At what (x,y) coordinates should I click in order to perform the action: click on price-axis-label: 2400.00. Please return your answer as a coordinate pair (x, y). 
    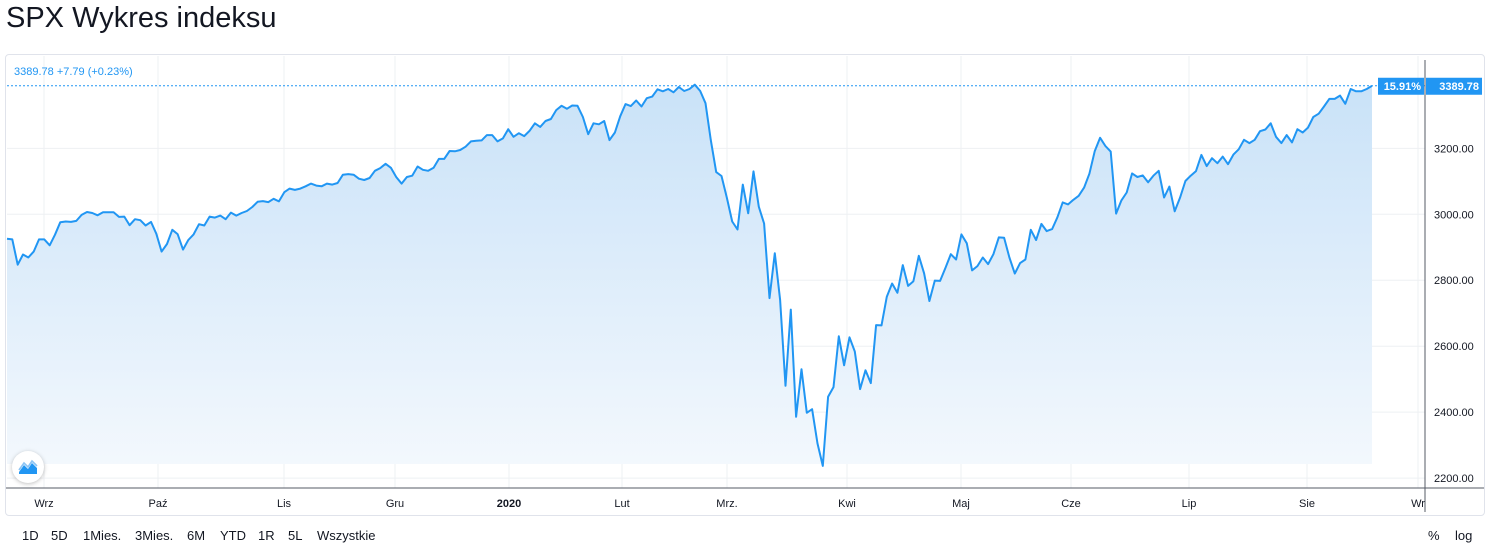
    Looking at the image, I should click on (1454, 413).